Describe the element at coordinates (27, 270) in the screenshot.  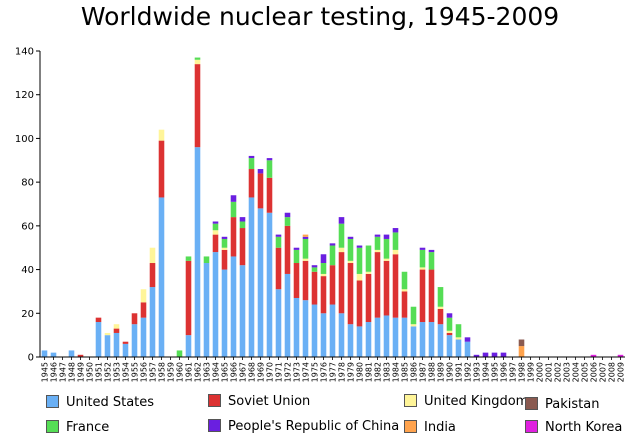
I see `y-tick-label: 40` at that location.